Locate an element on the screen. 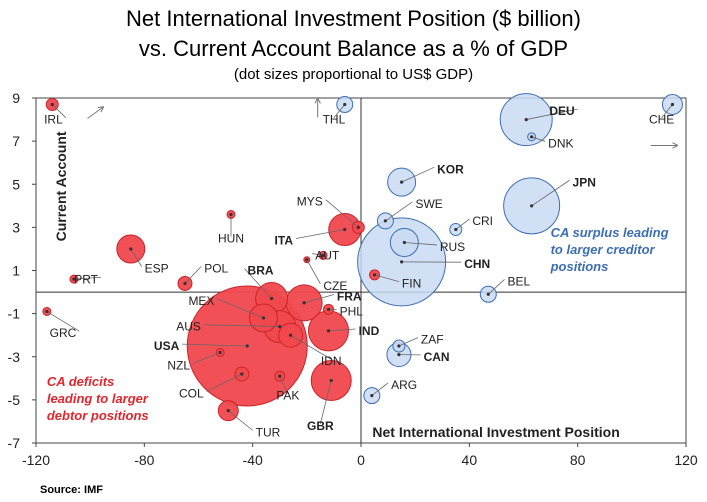  label-col: COL is located at coordinates (191, 394).